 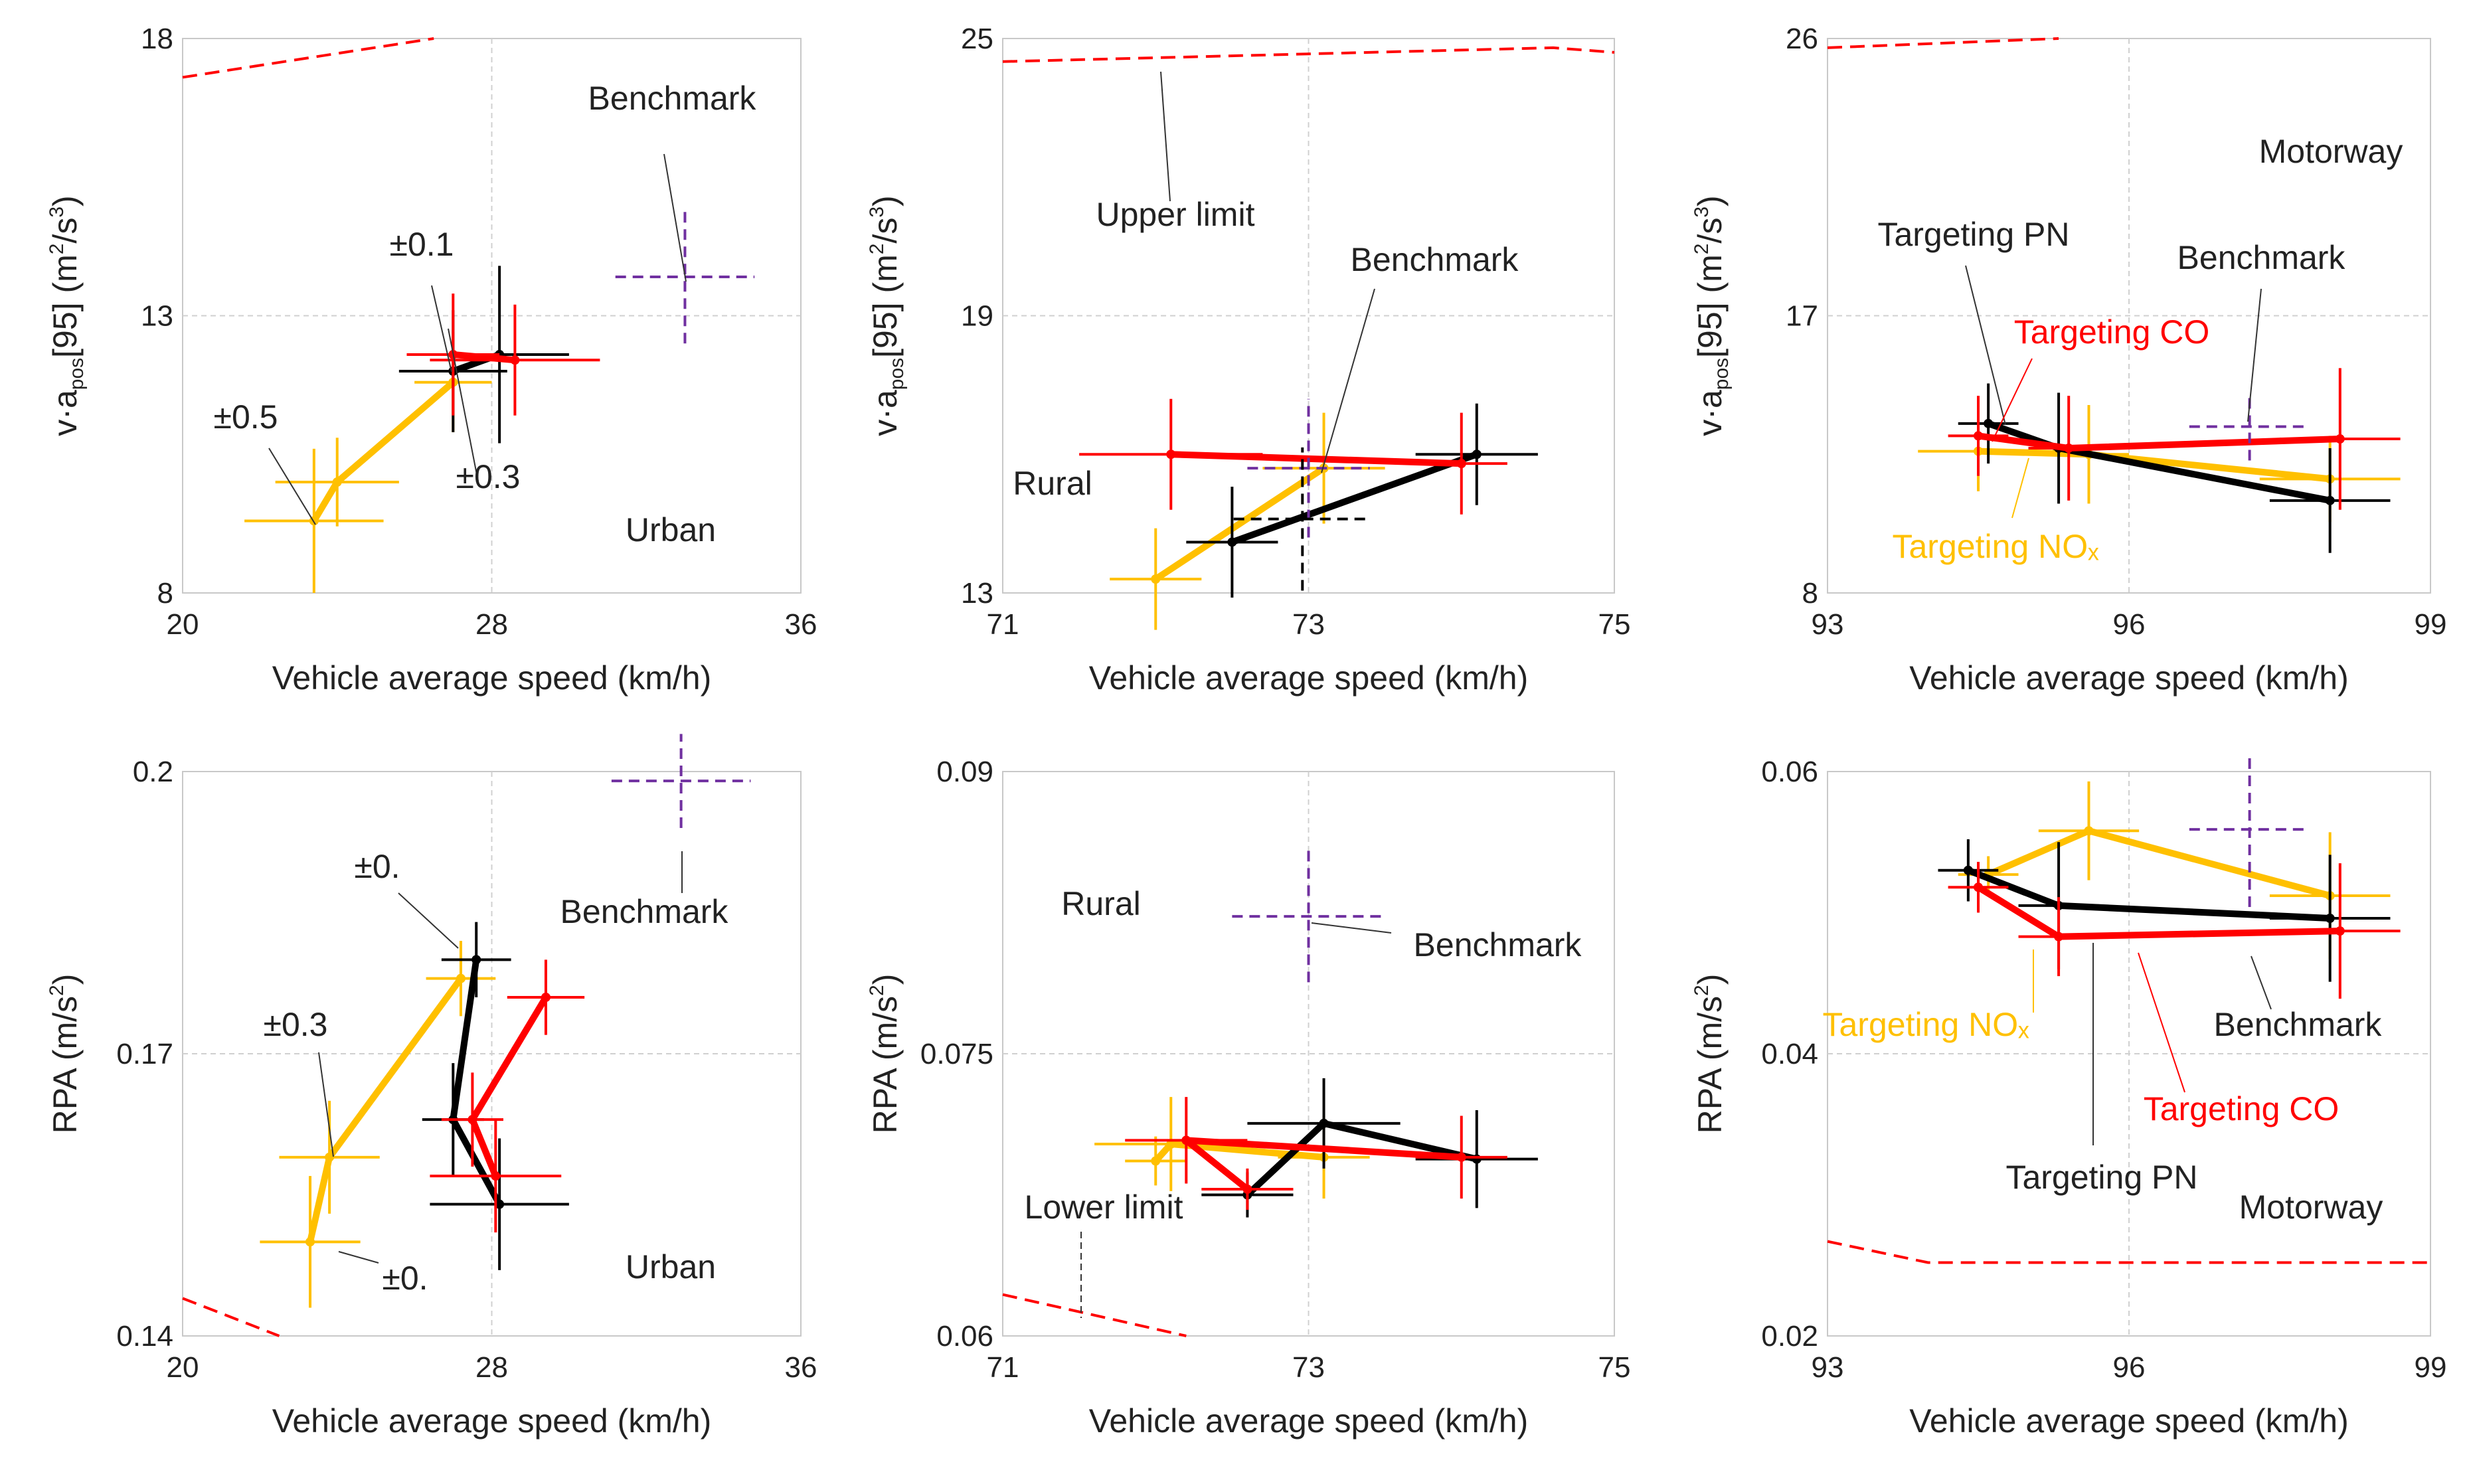 What do you see at coordinates (246, 417) in the screenshot?
I see `annotation-label: ±0.5` at bounding box center [246, 417].